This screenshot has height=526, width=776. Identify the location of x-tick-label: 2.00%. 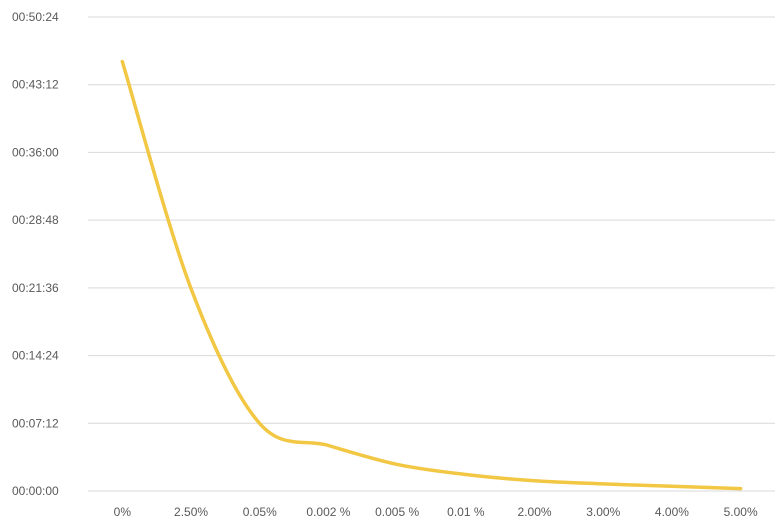
(535, 512).